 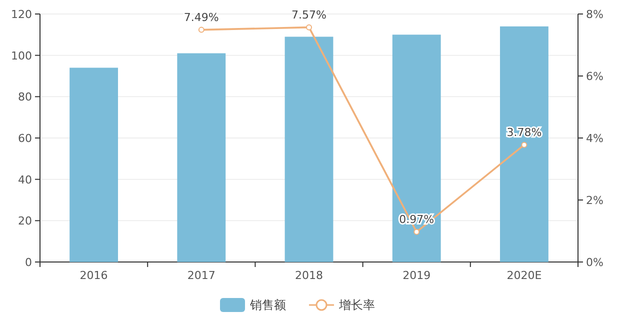 What do you see at coordinates (25, 221) in the screenshot?
I see `y-tick-label: 20` at bounding box center [25, 221].